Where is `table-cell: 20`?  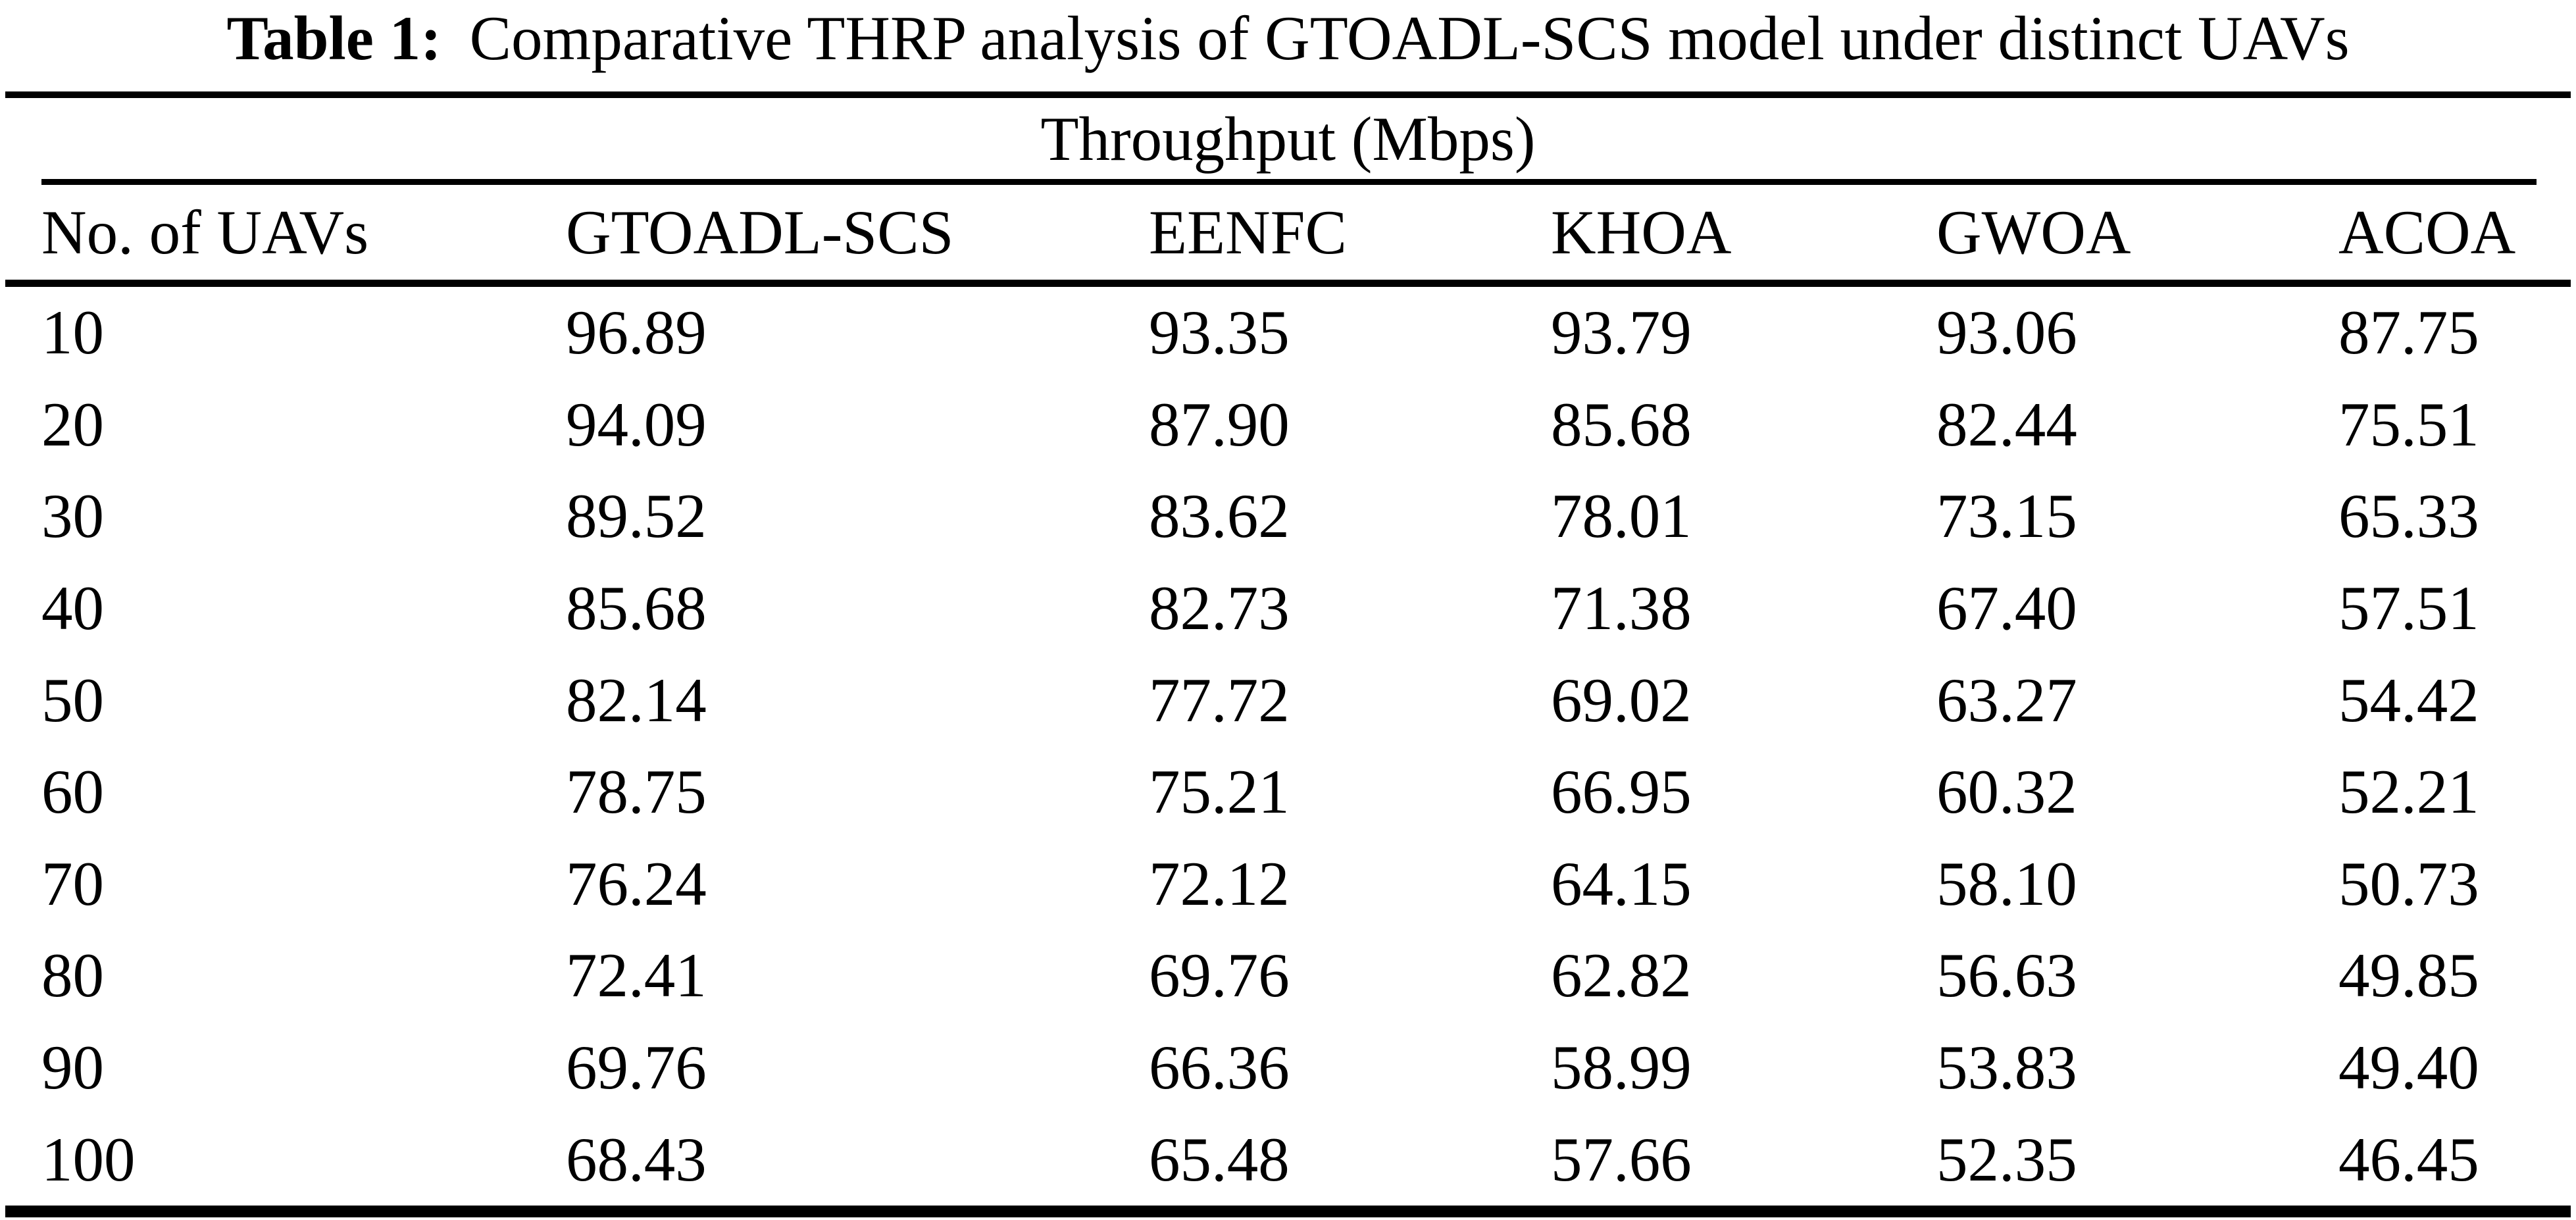
table-cell: 20 is located at coordinates (72, 424).